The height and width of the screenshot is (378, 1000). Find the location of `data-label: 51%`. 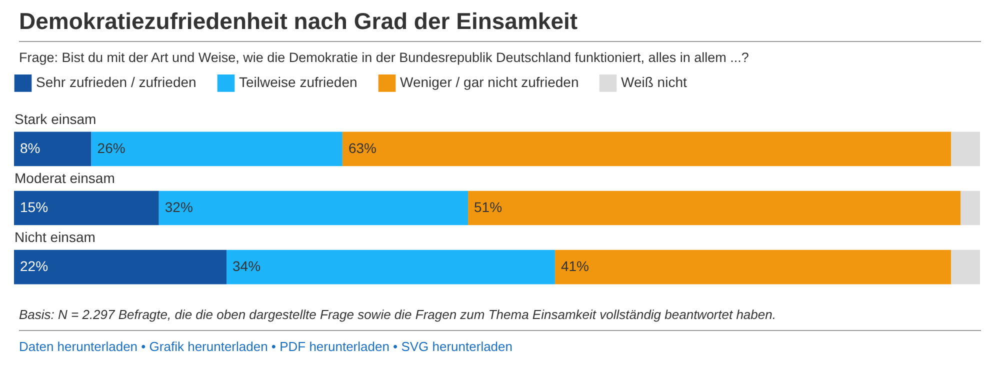

data-label: 51% is located at coordinates (488, 207).